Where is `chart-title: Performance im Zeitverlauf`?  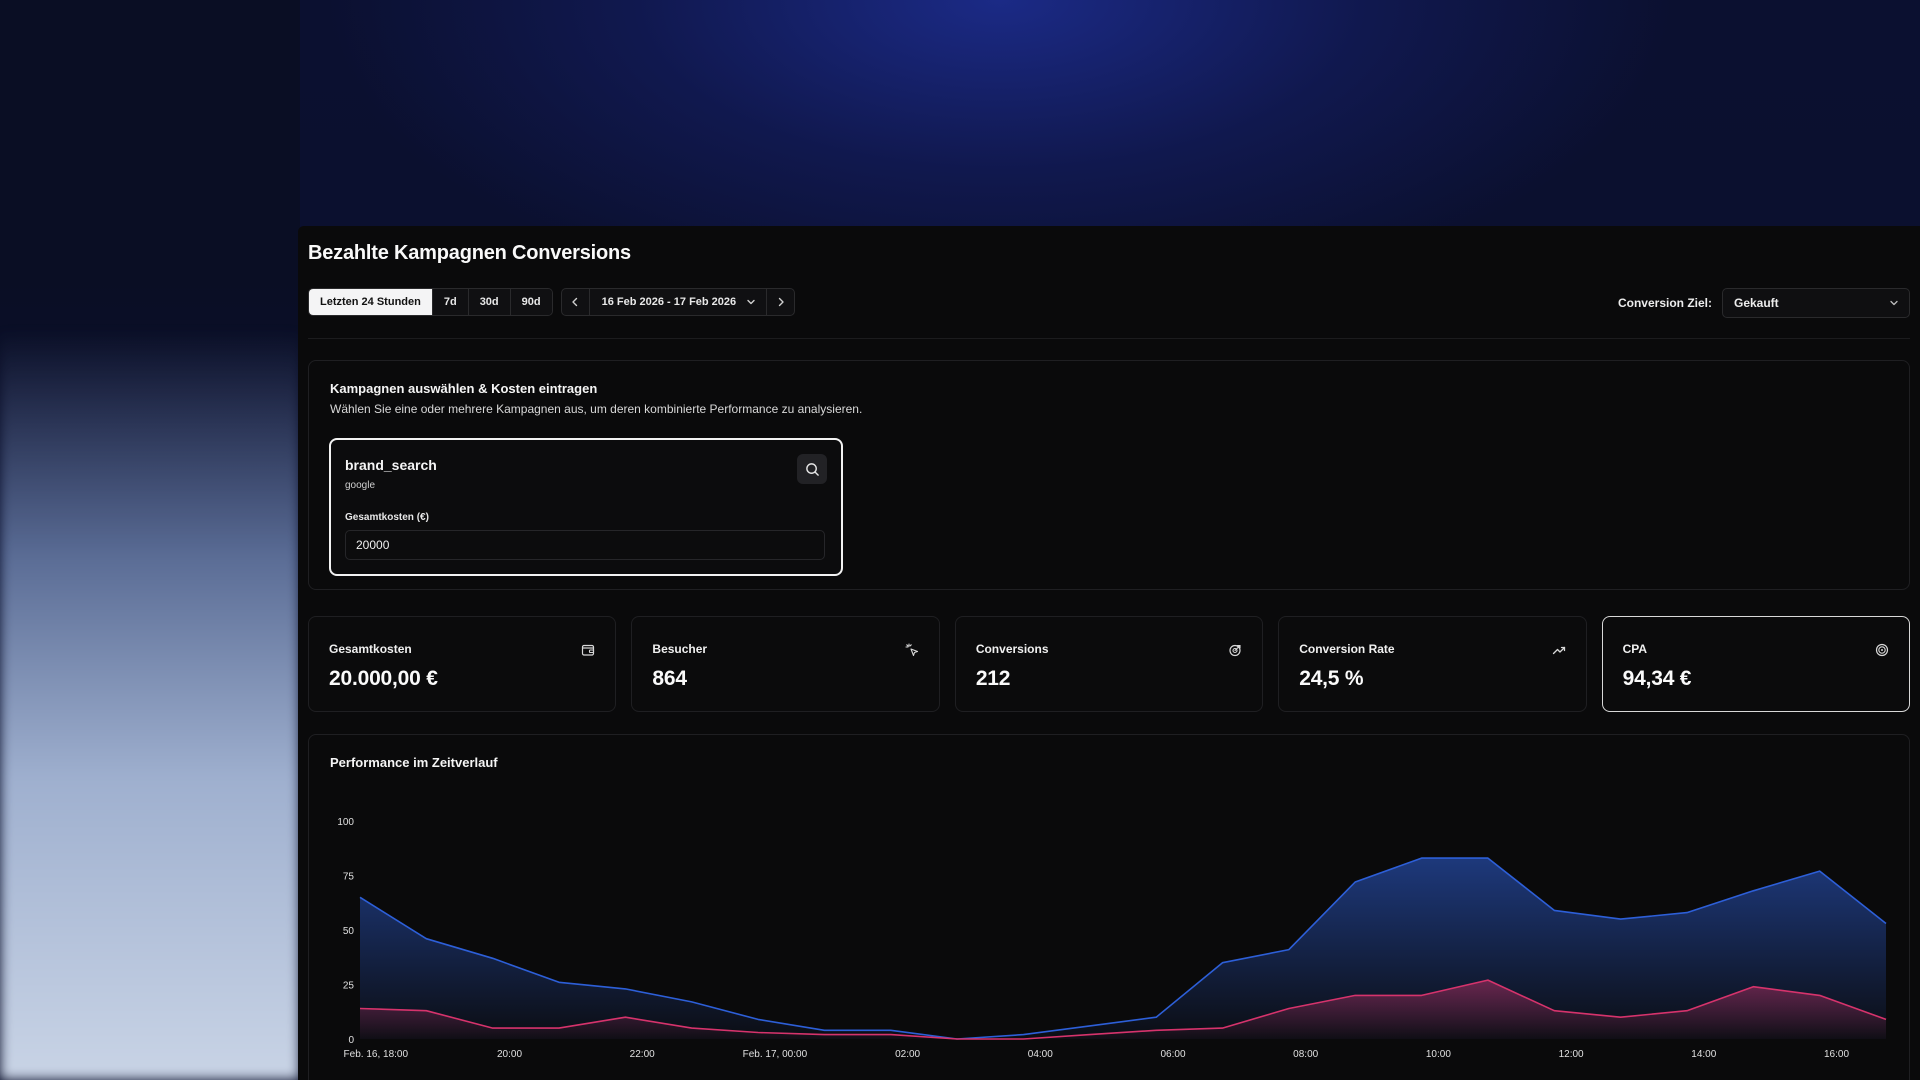
chart-title: Performance im Zeitverlauf is located at coordinates (414, 762).